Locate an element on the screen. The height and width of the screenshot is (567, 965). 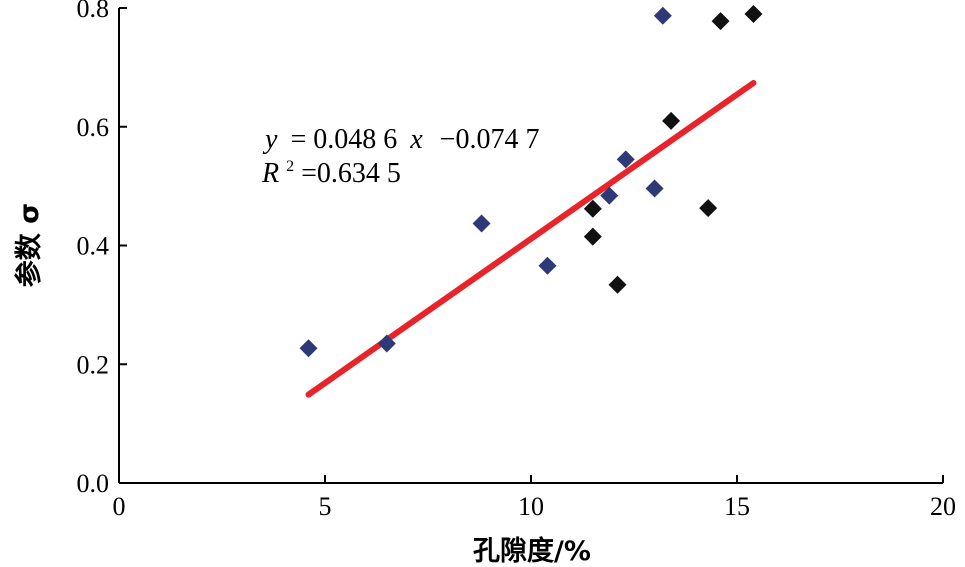
x-tick-label: 20 is located at coordinates (943, 506).